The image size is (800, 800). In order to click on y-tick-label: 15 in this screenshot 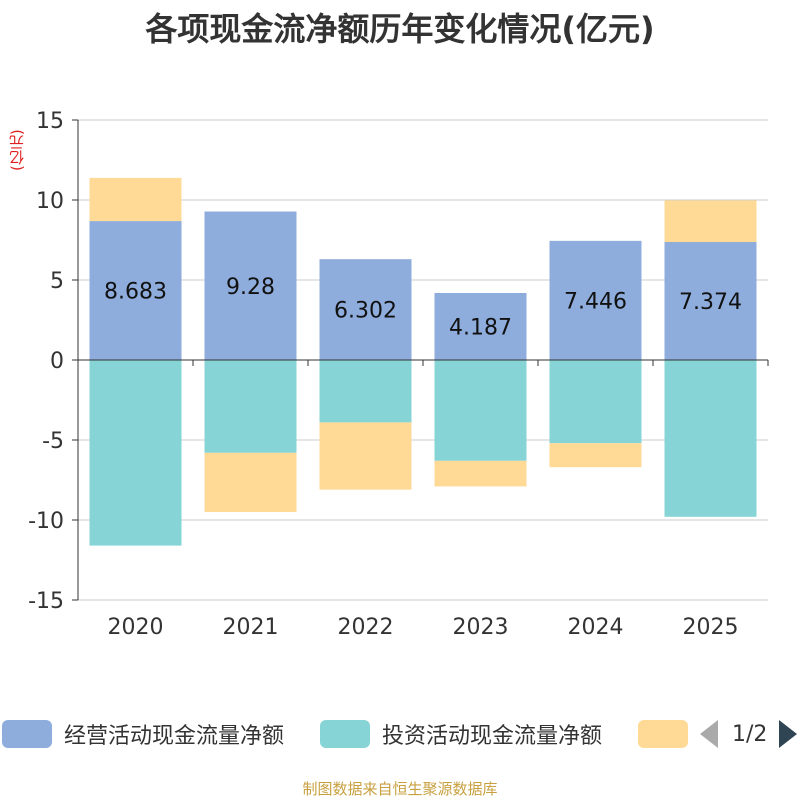, I will do `click(50, 121)`.